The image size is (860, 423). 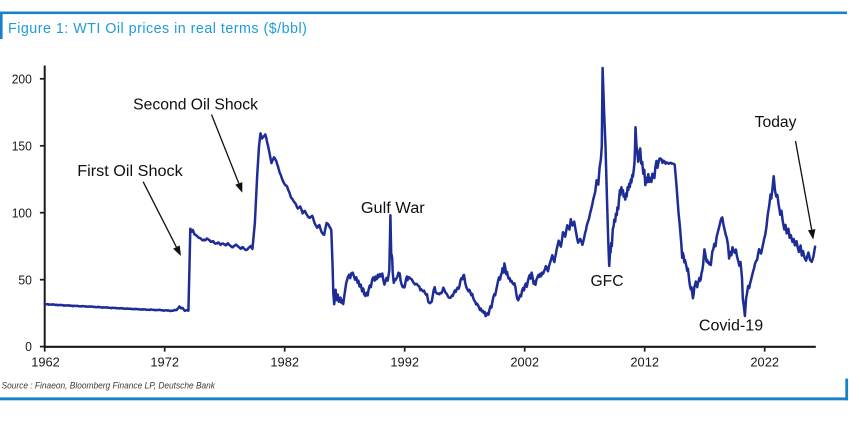 What do you see at coordinates (764, 362) in the screenshot?
I see `svg-text: 2022` at bounding box center [764, 362].